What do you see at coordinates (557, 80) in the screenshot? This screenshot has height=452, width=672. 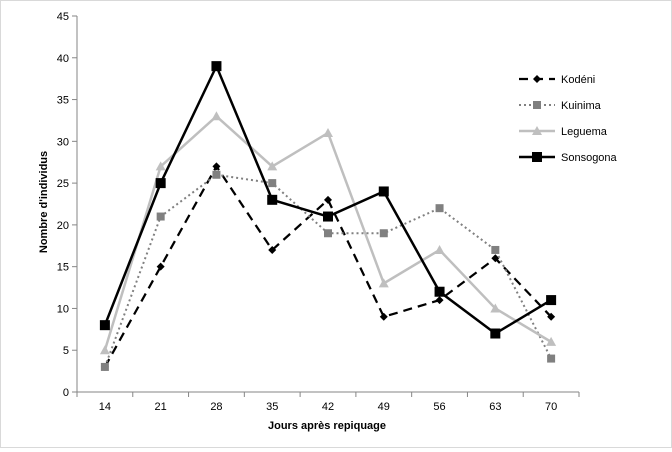 I see `legend-item: Kodéni` at bounding box center [557, 80].